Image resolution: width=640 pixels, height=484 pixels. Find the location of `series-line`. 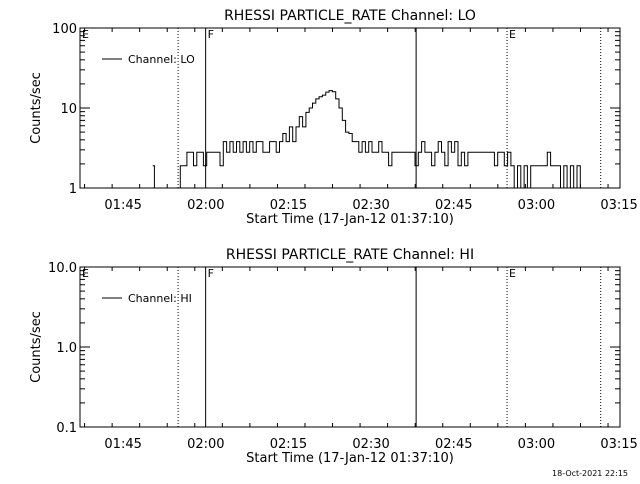

series-line is located at coordinates (366, 139).